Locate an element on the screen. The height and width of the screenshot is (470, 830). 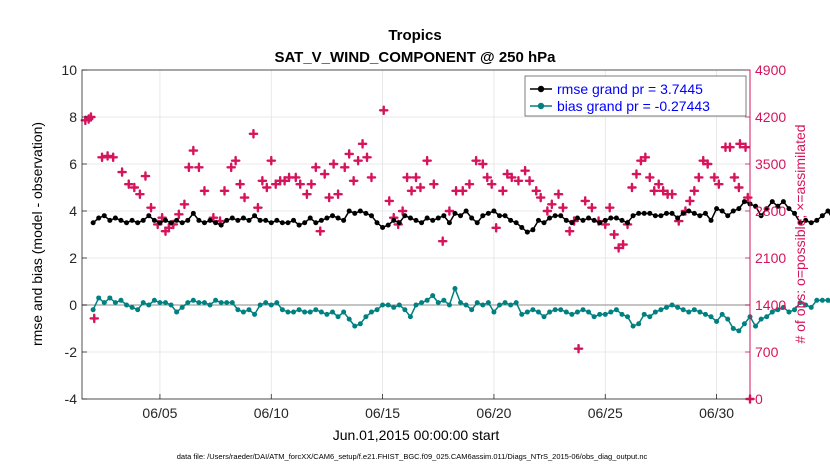
y-right-tick-label: 4900 is located at coordinates (770, 70).